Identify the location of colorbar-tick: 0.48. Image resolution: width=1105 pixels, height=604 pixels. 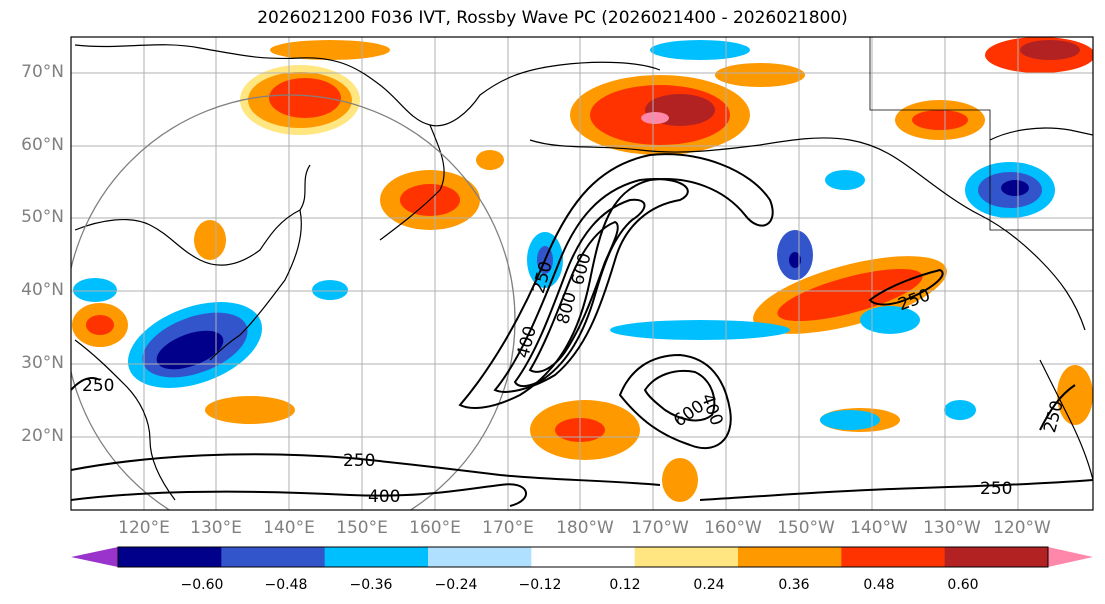
(879, 585).